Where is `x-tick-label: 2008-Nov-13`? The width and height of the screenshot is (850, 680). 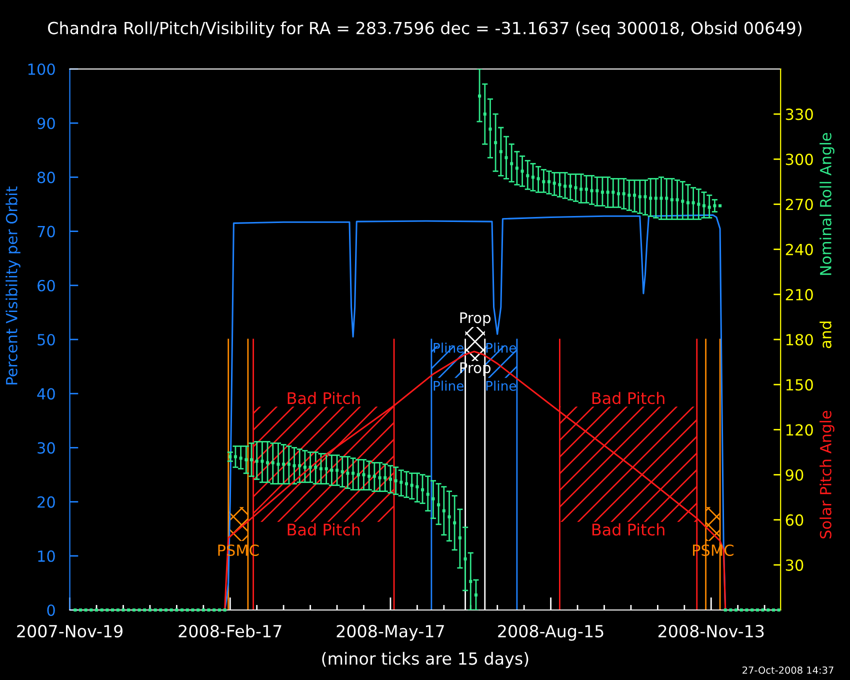
x-tick-label: 2008-Nov-13 is located at coordinates (711, 631).